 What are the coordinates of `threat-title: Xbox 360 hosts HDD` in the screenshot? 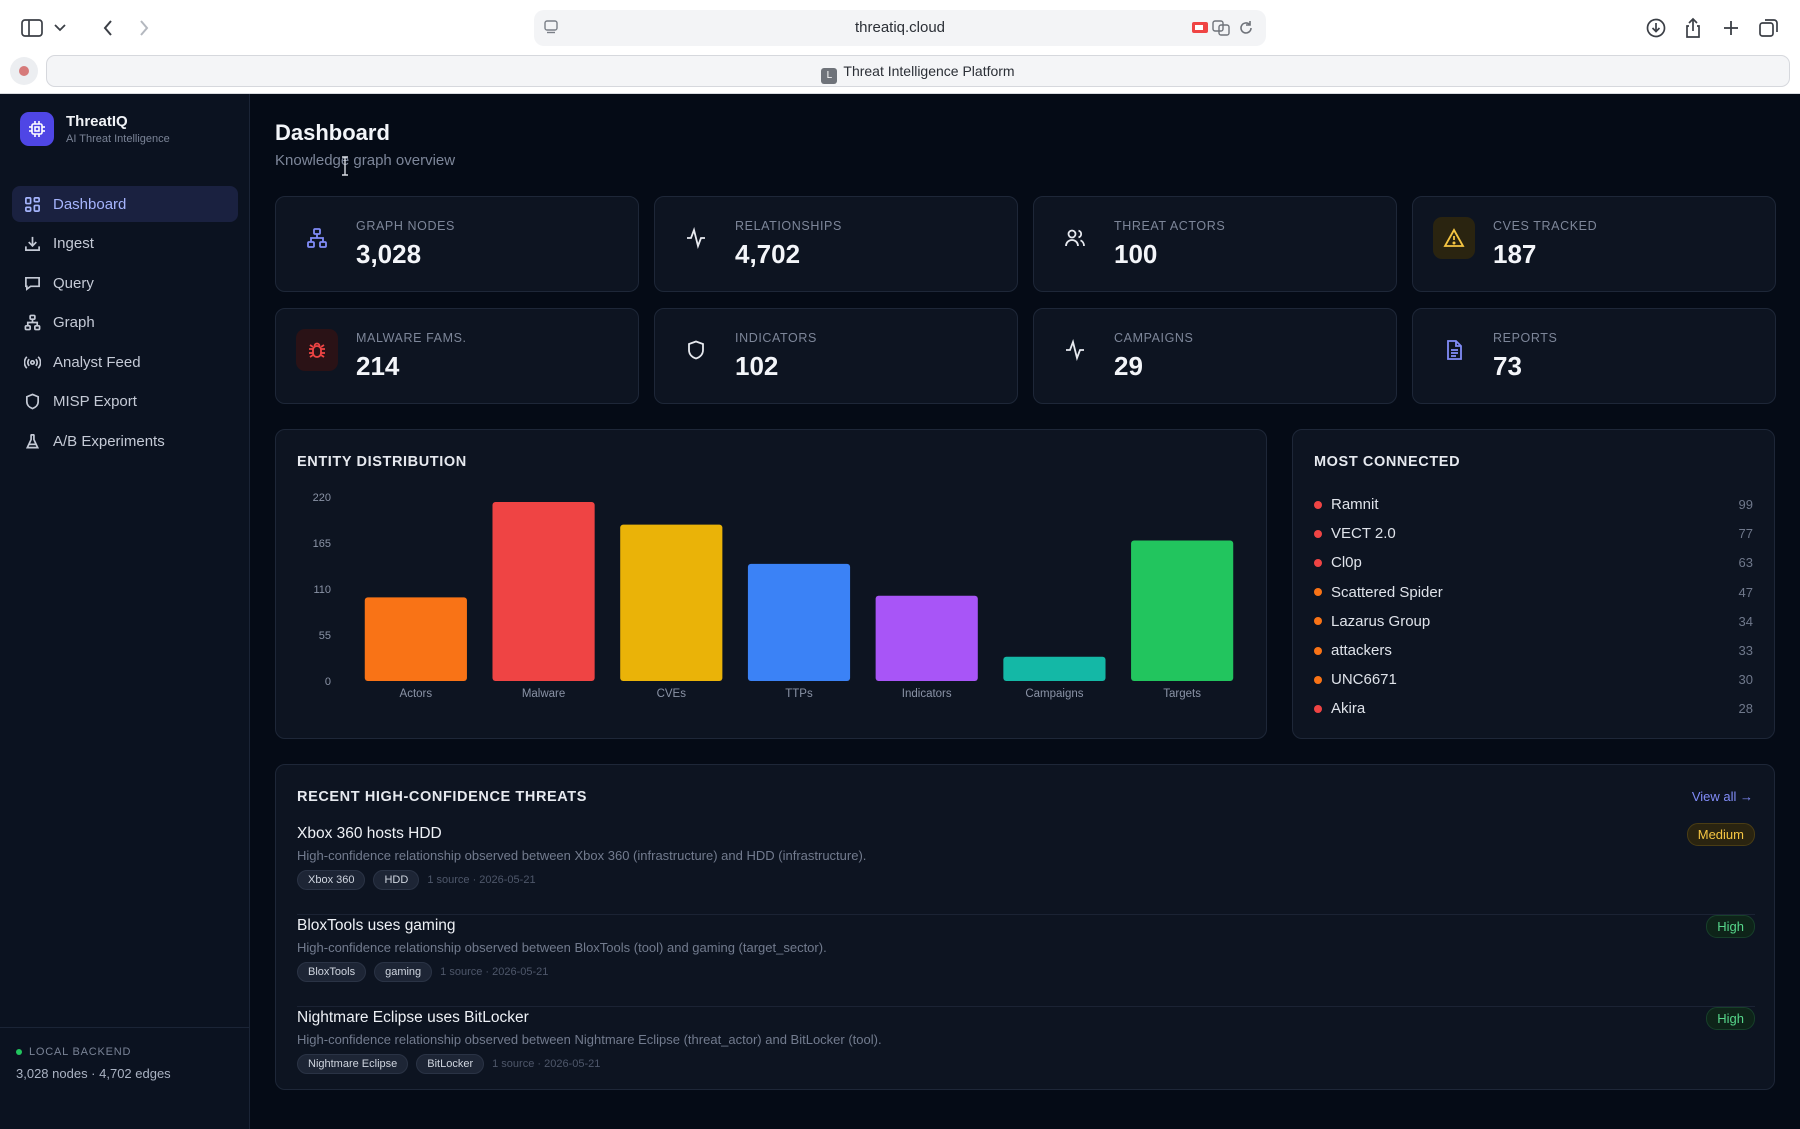 It's located at (369, 833).